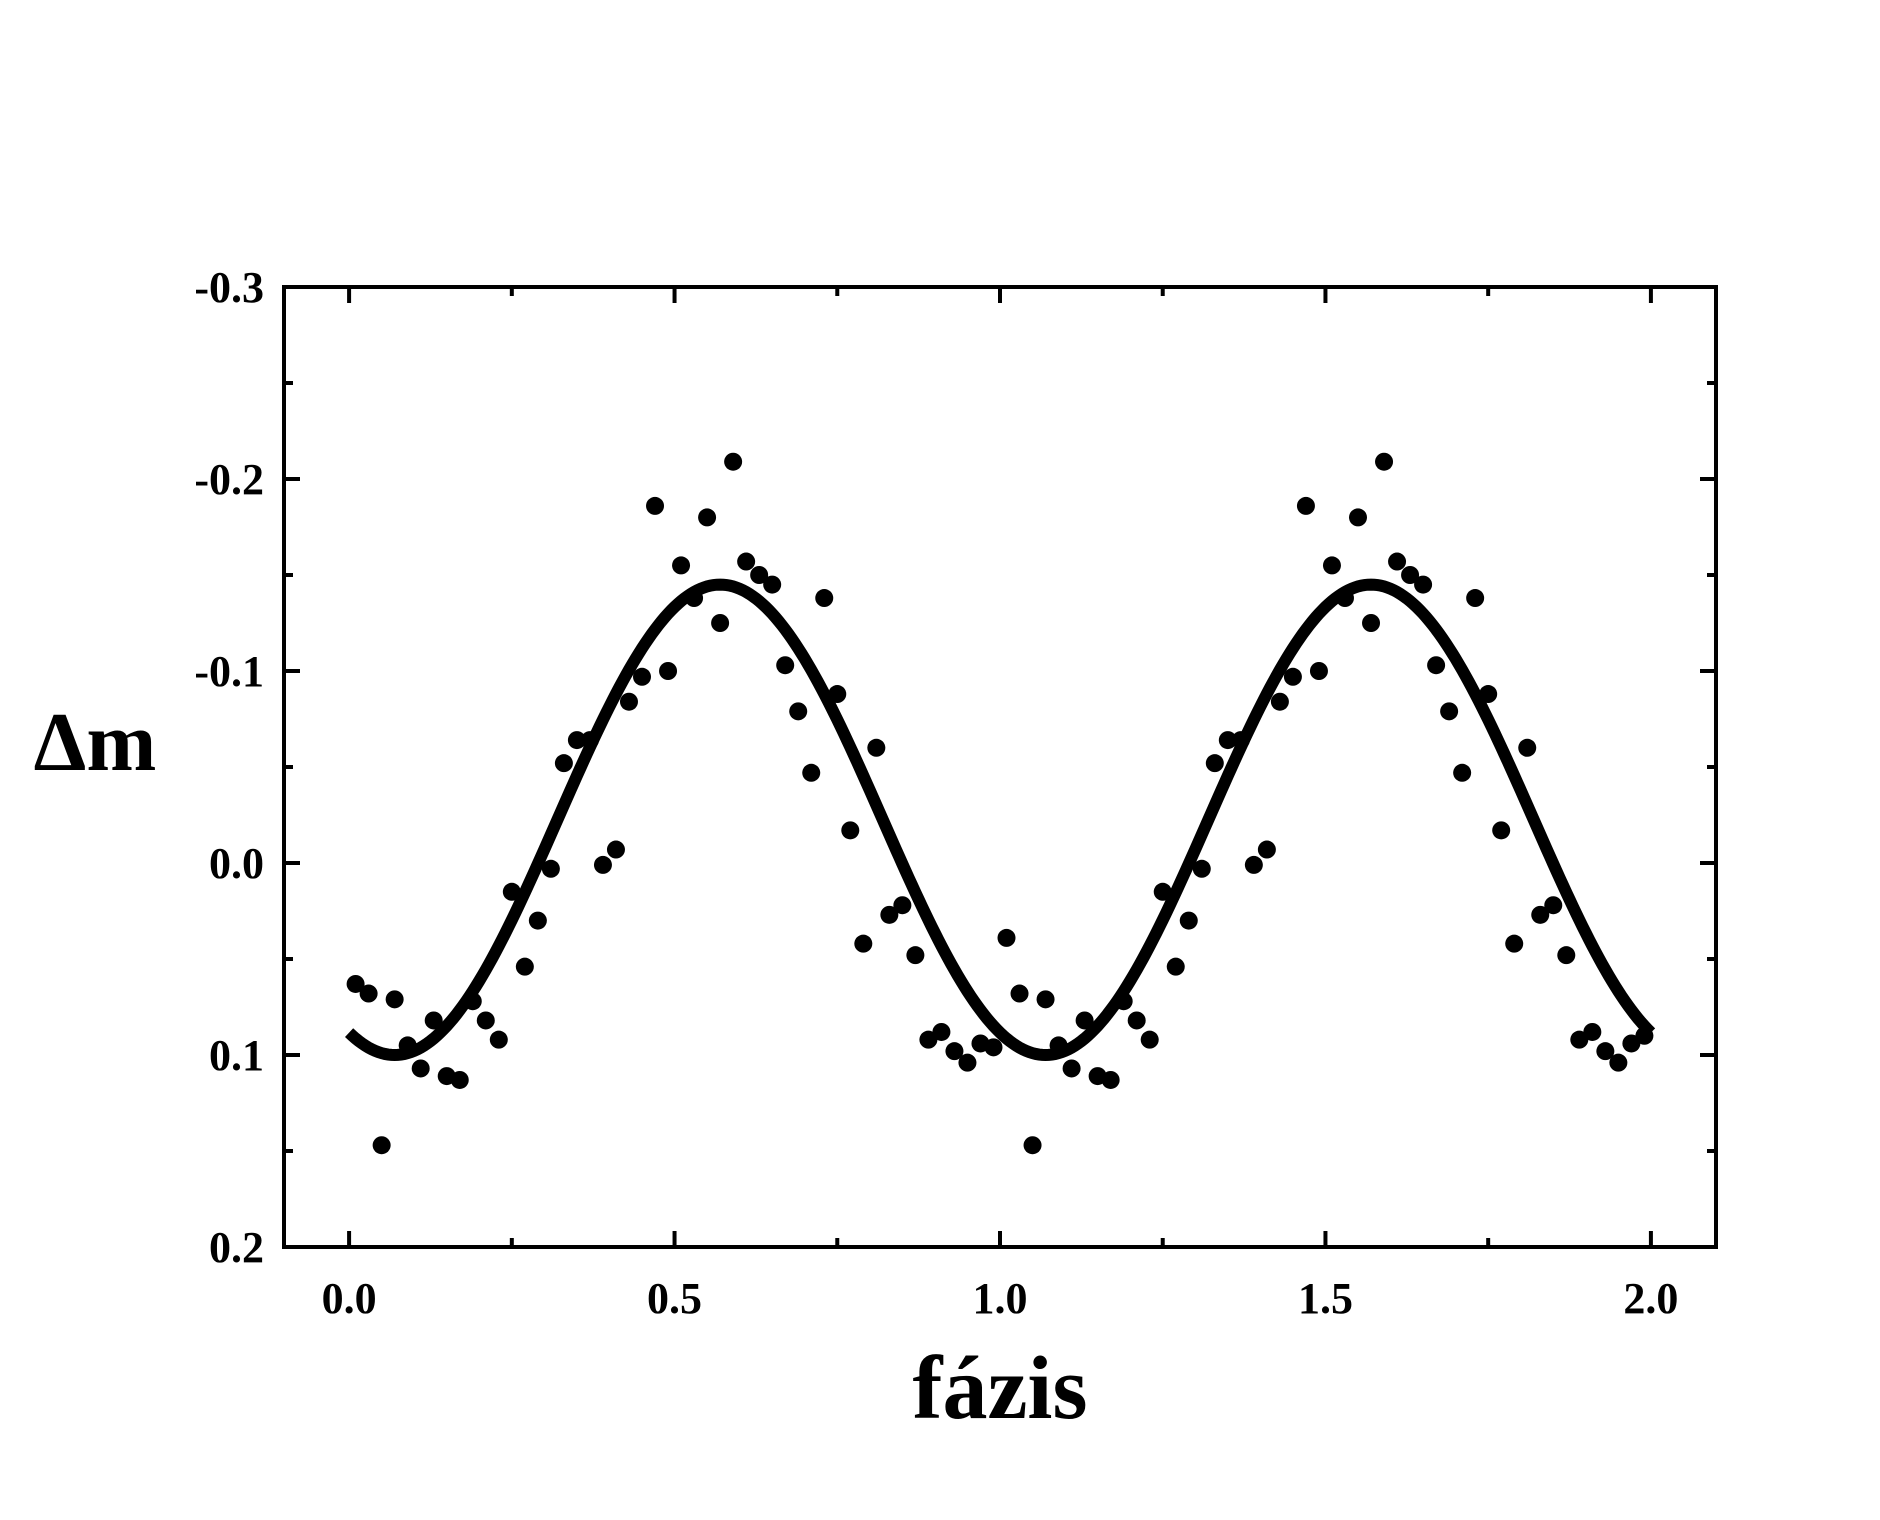  Describe the element at coordinates (95, 742) in the screenshot. I see `y-axis-title: Δm` at that location.